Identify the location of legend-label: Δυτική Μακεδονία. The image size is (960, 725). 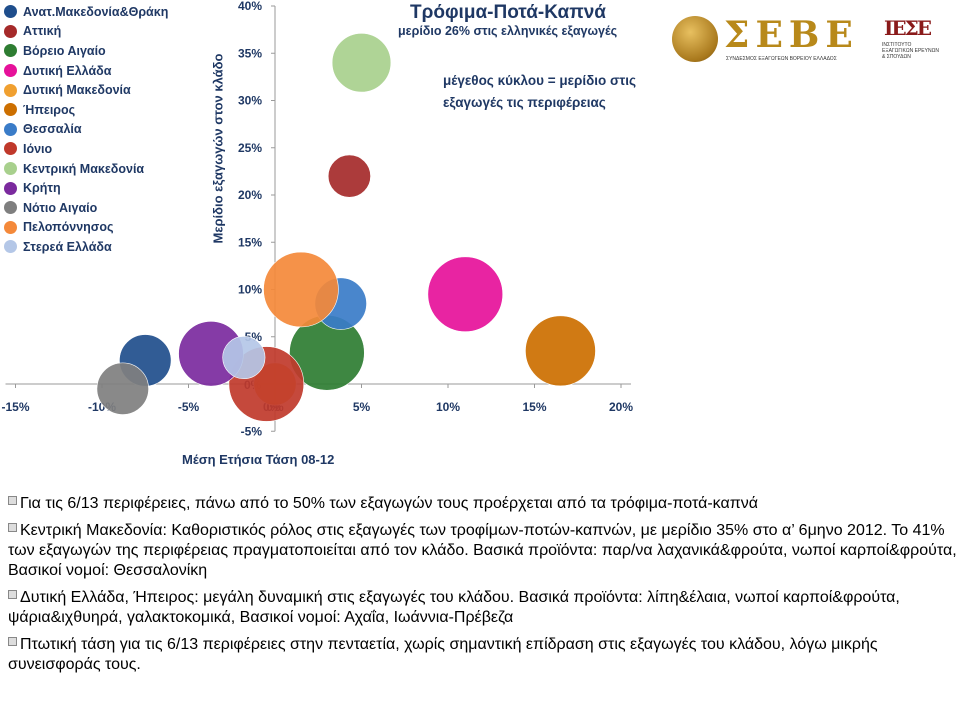
(77, 90).